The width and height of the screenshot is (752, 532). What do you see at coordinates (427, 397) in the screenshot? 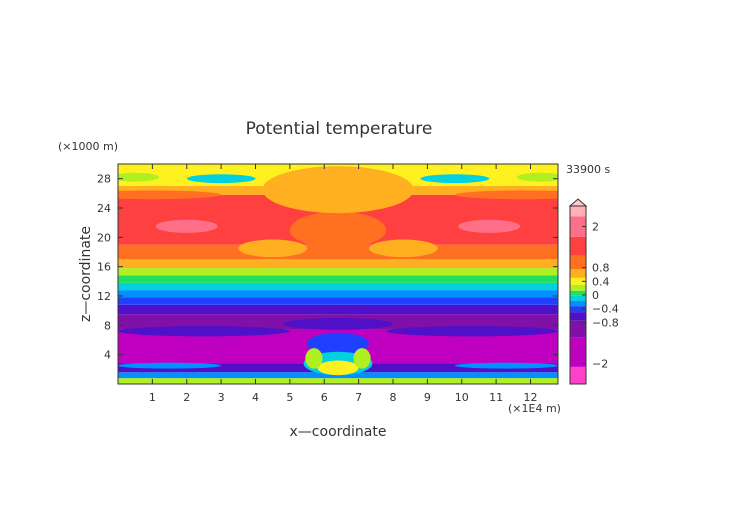
I see `x-tick-label: 9` at bounding box center [427, 397].